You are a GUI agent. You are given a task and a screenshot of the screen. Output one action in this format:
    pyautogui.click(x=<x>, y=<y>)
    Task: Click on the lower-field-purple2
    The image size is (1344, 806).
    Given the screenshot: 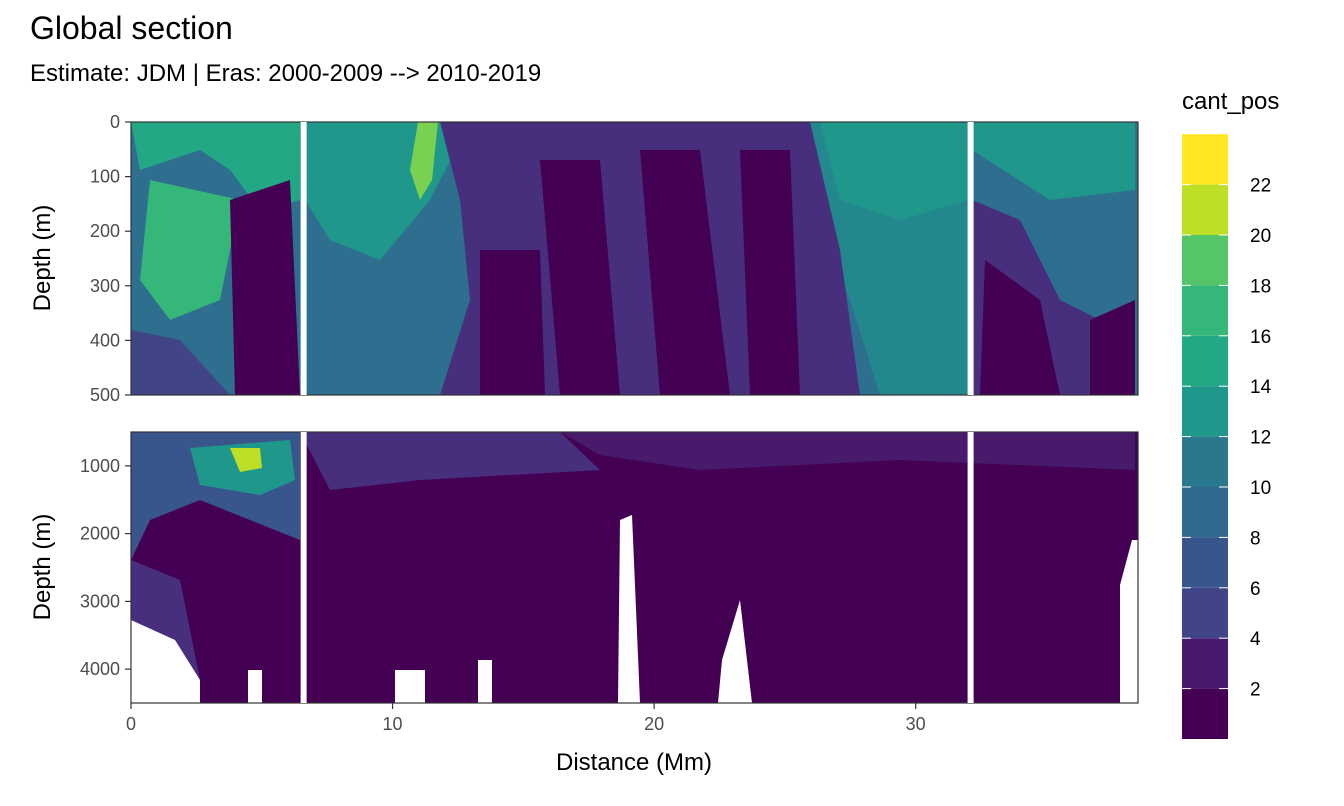 What is the action you would take?
    pyautogui.click(x=847, y=451)
    